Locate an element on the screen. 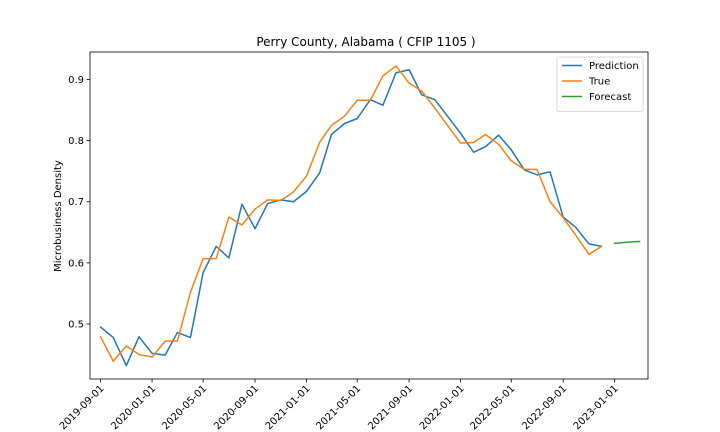 The width and height of the screenshot is (720, 432). chart-title: Perry County, Alabama ( CFIP 1105 ) is located at coordinates (365, 42).